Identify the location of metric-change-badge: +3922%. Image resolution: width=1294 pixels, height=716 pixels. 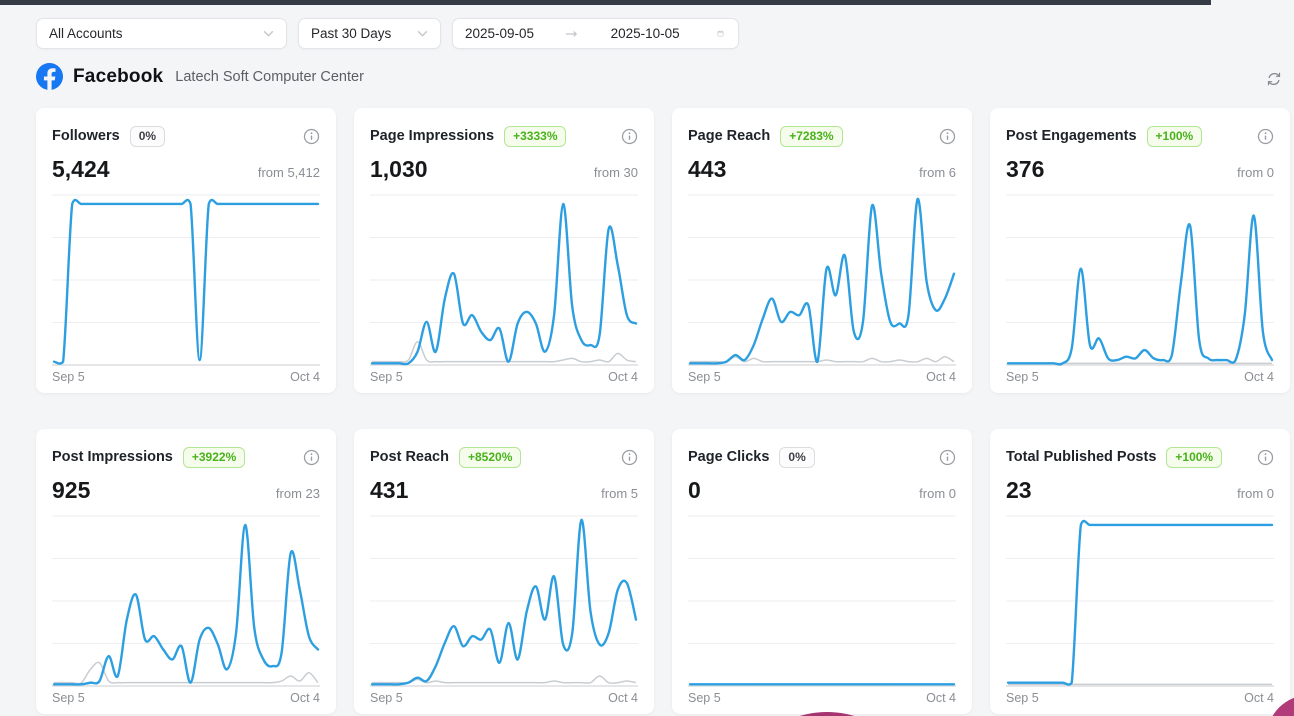
(214, 457).